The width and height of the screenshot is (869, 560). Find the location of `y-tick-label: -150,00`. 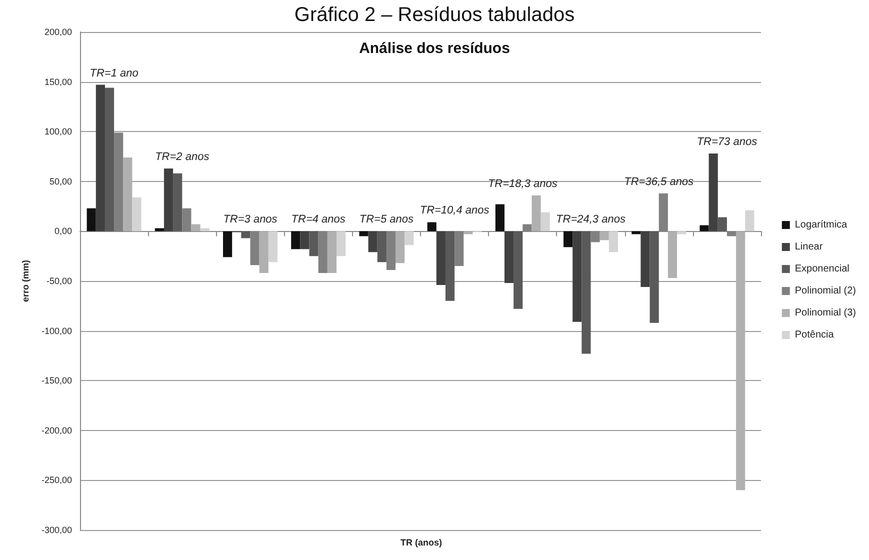

y-tick-label: -150,00 is located at coordinates (56, 381).